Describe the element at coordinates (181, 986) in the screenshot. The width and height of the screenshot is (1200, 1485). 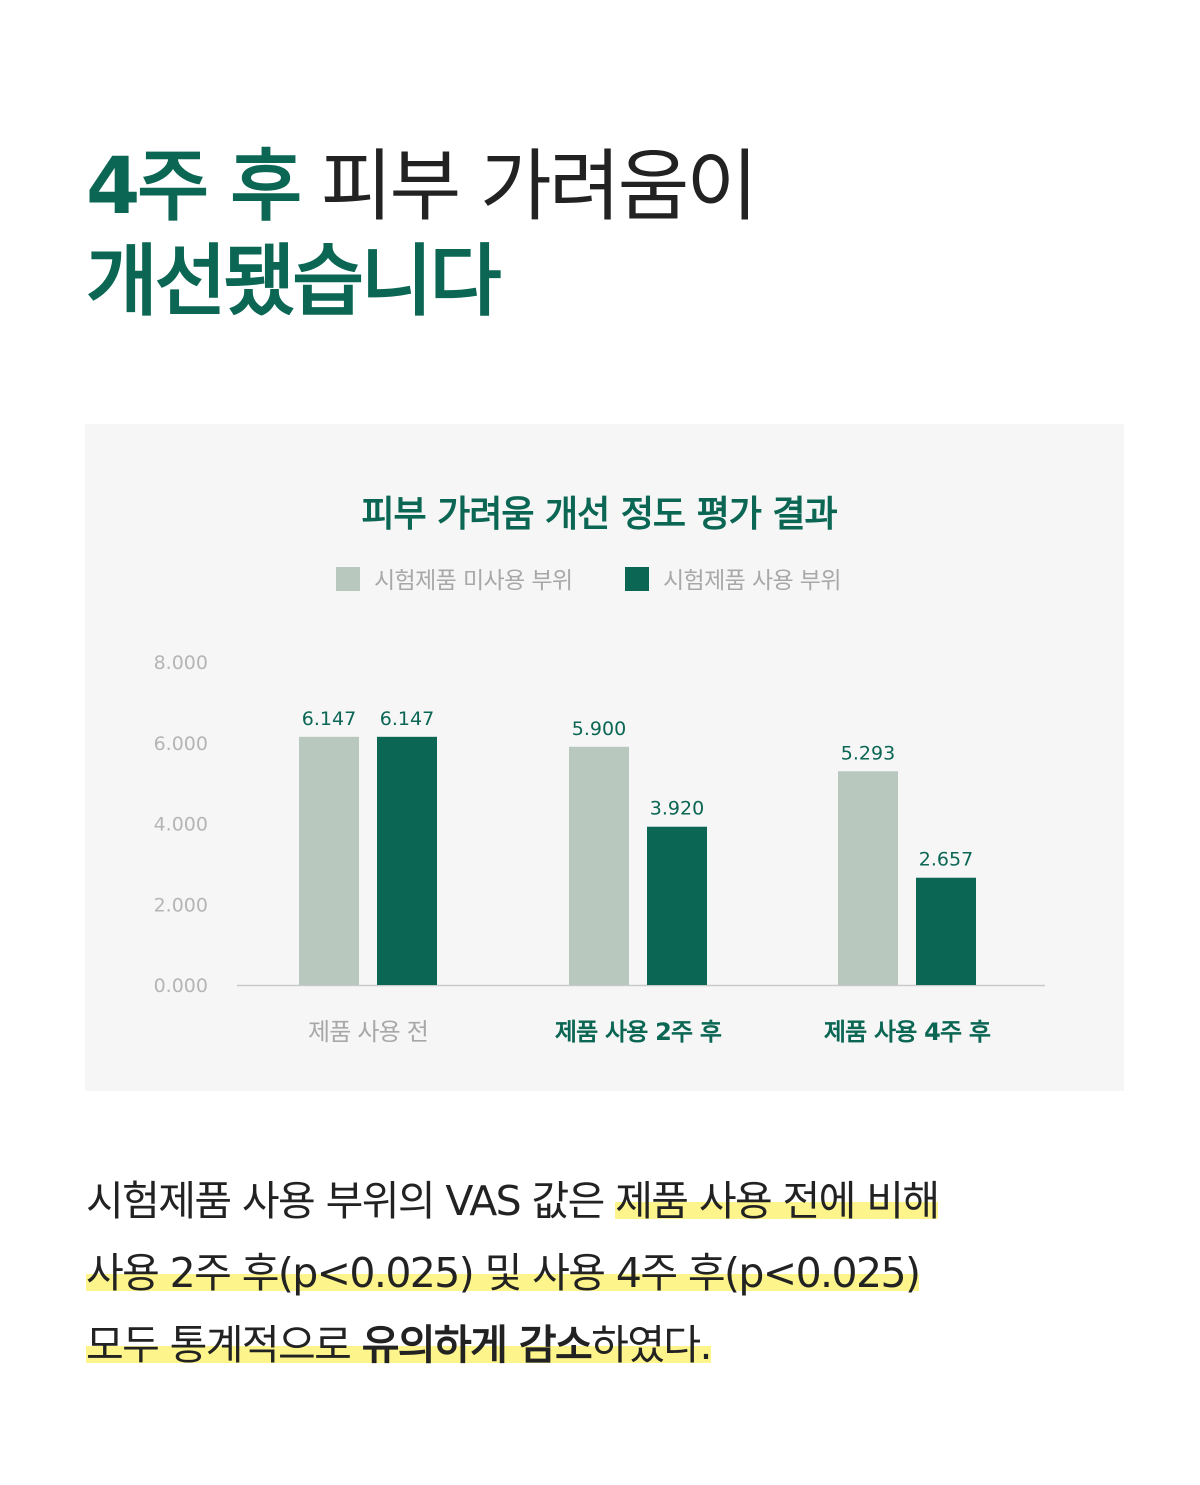
I see `y-tick-label: 0.000` at that location.